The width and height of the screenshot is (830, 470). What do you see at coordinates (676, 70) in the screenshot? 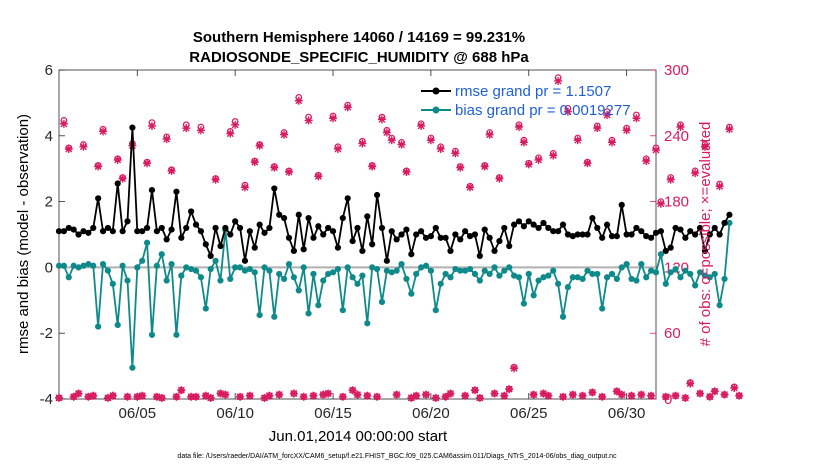
I see `y-right-tick-label: 300` at bounding box center [676, 70].